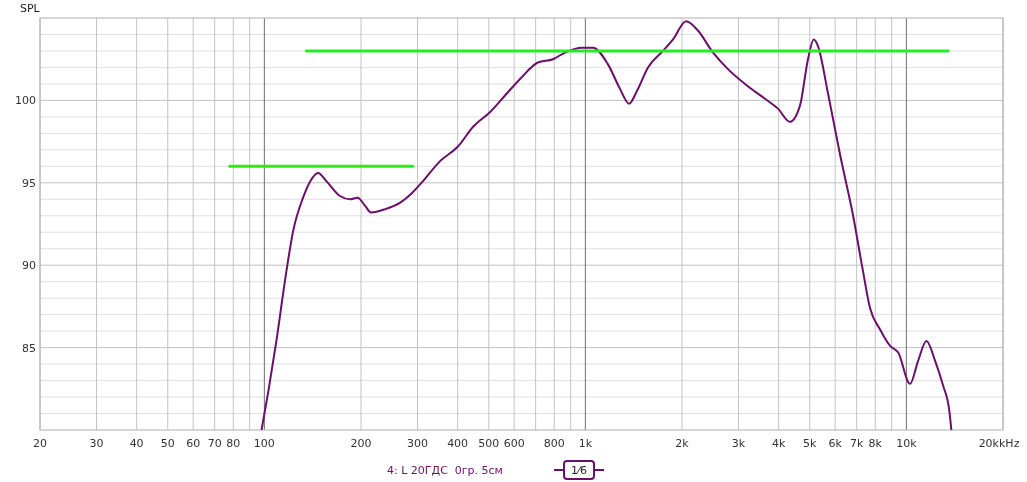  What do you see at coordinates (25, 101) in the screenshot?
I see `y-tick-label: 100` at bounding box center [25, 101].